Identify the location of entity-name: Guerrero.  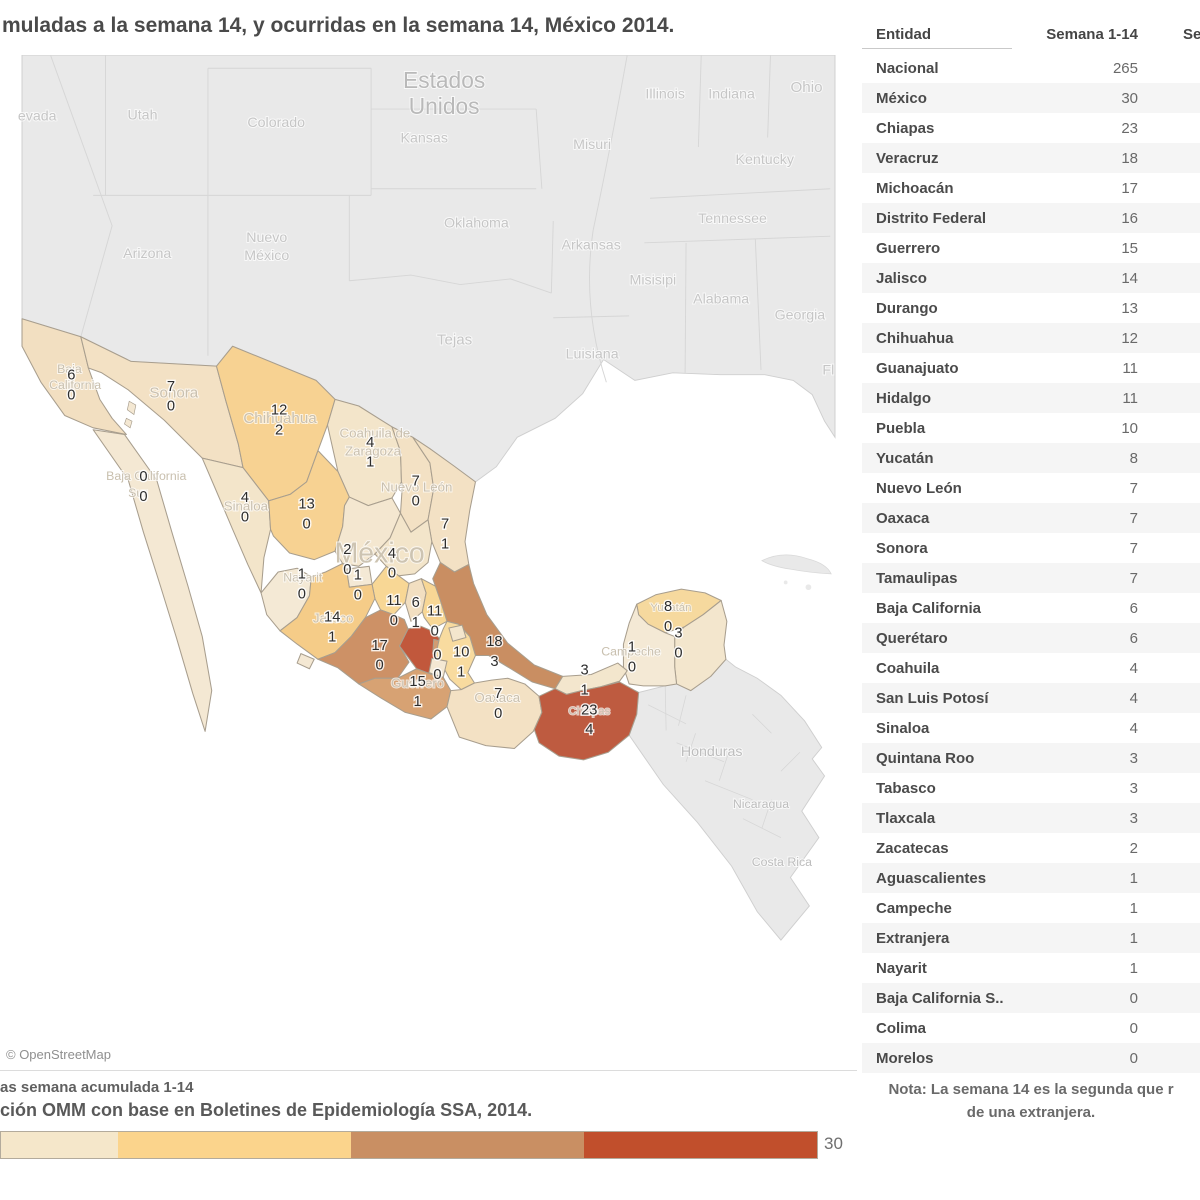
(908, 248).